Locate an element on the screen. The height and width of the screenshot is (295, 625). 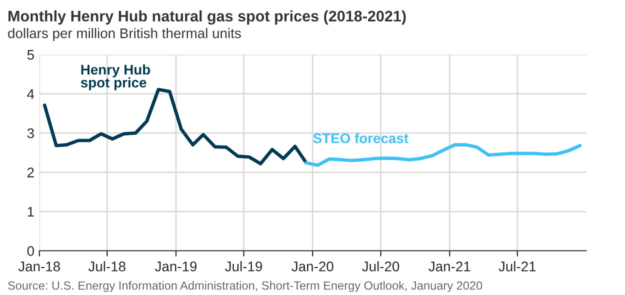
y-tick-label: 1 is located at coordinates (31, 211).